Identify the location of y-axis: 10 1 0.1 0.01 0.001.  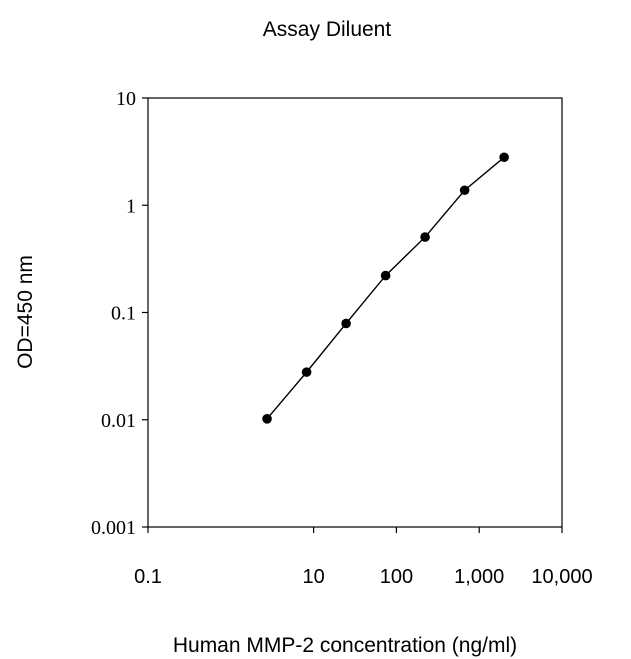
(119, 313).